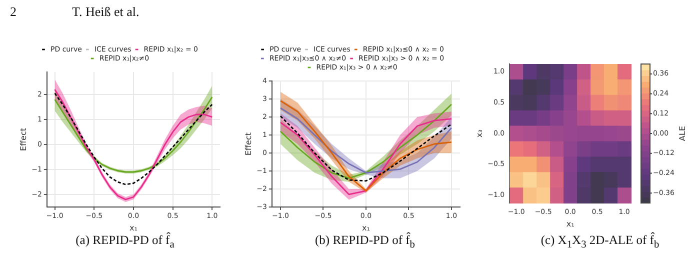  I want to click on y-axis-title: x₃, so click(479, 134).